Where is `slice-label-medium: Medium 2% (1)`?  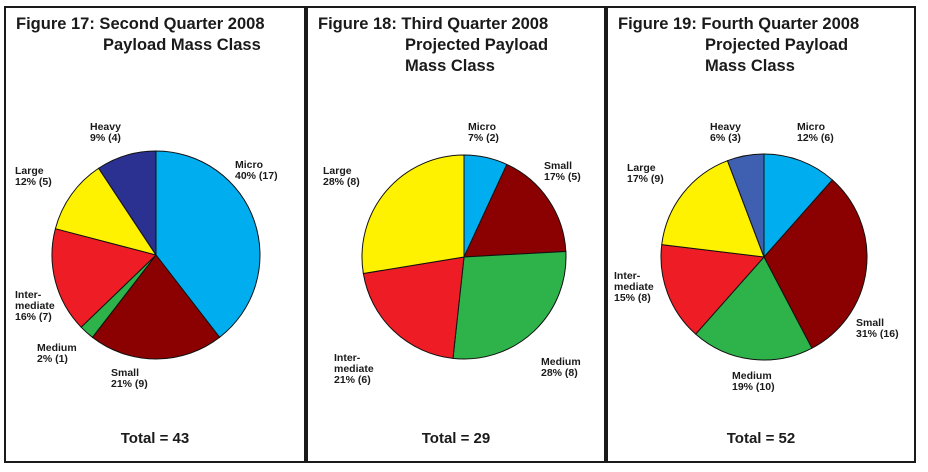
slice-label-medium: Medium 2% (1) is located at coordinates (57, 353).